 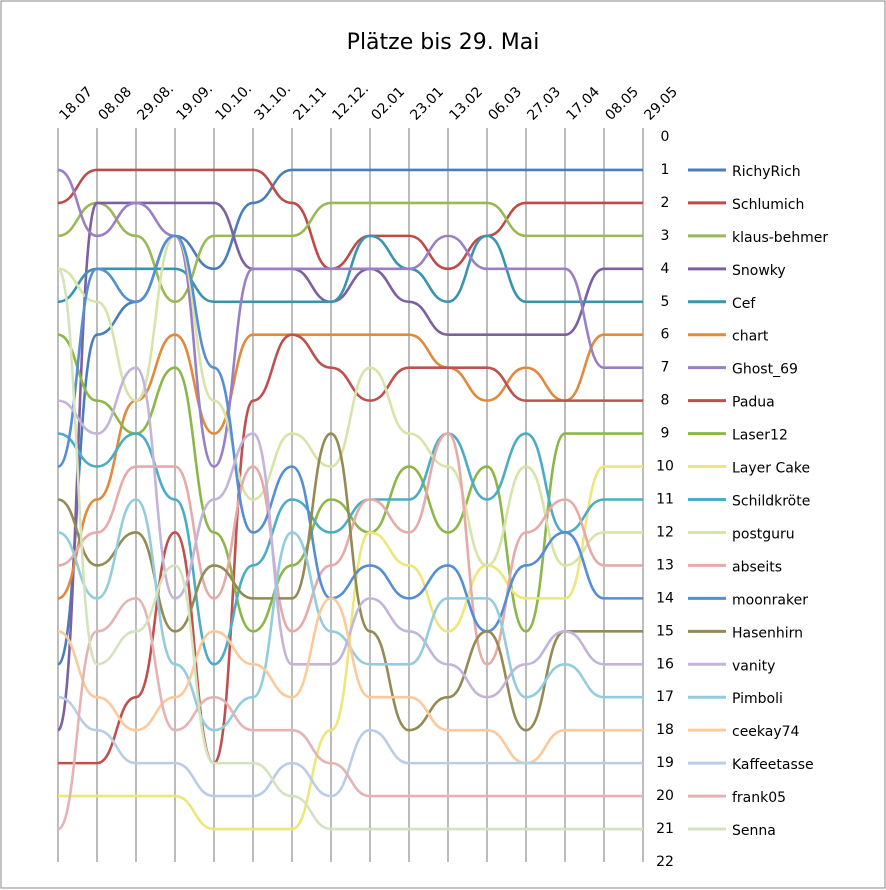 I want to click on legend-label: Hasenhirn, so click(x=767, y=633).